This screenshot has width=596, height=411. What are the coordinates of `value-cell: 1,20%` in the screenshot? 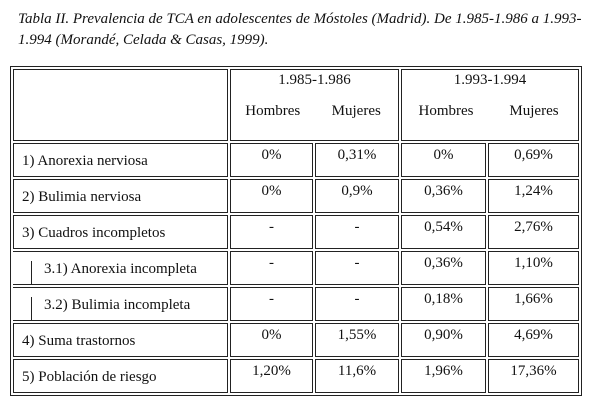 It's located at (271, 376).